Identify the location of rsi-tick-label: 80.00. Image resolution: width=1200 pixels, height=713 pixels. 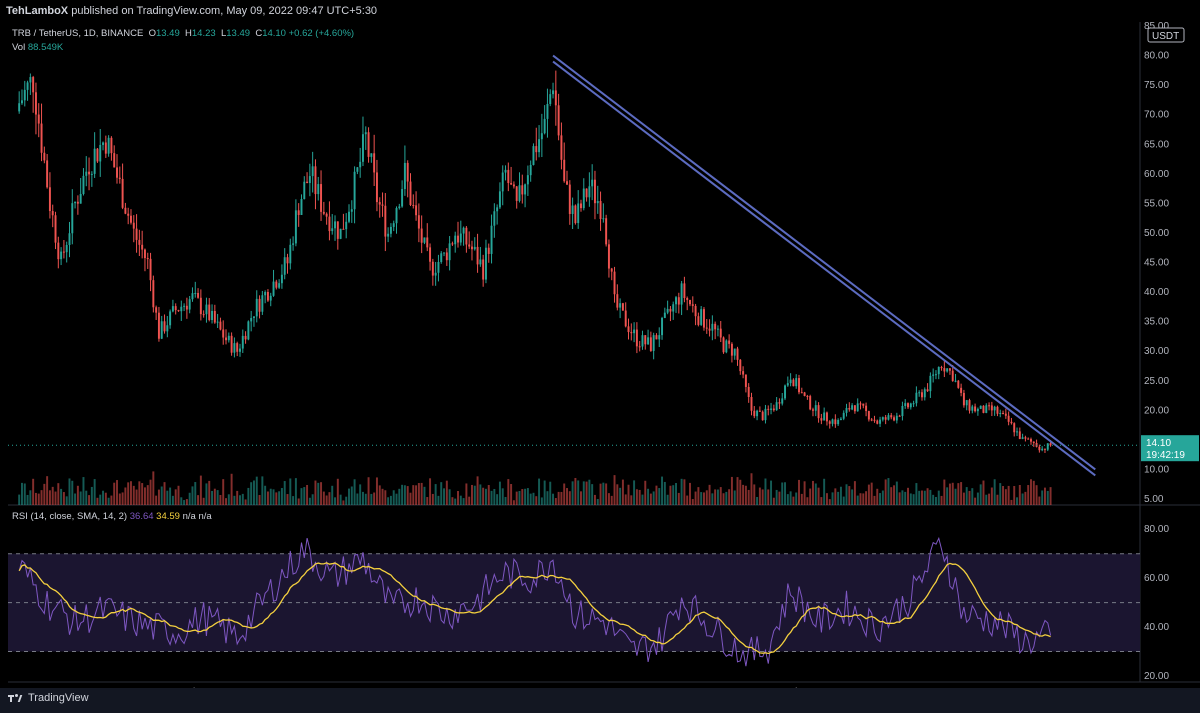
(1156, 529).